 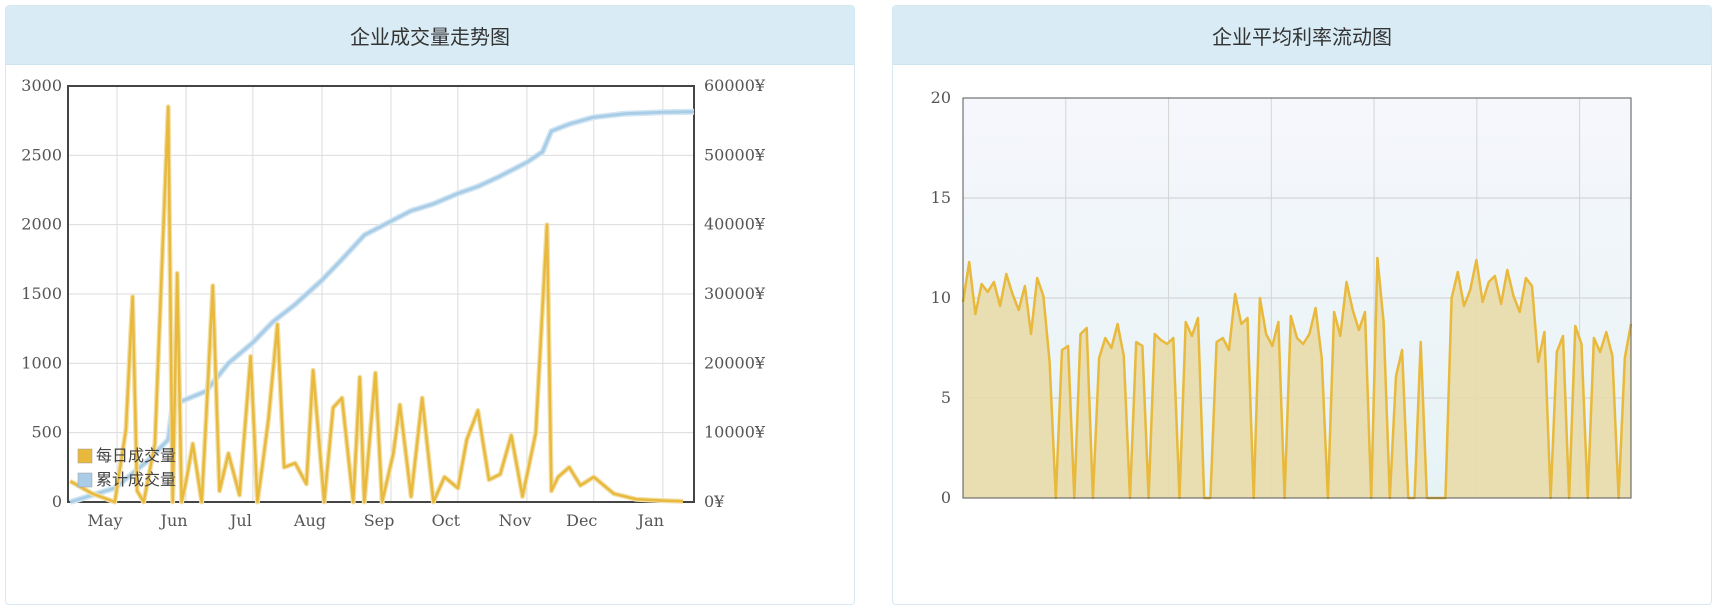 What do you see at coordinates (379, 520) in the screenshot?
I see `x-tick-label: Sep` at bounding box center [379, 520].